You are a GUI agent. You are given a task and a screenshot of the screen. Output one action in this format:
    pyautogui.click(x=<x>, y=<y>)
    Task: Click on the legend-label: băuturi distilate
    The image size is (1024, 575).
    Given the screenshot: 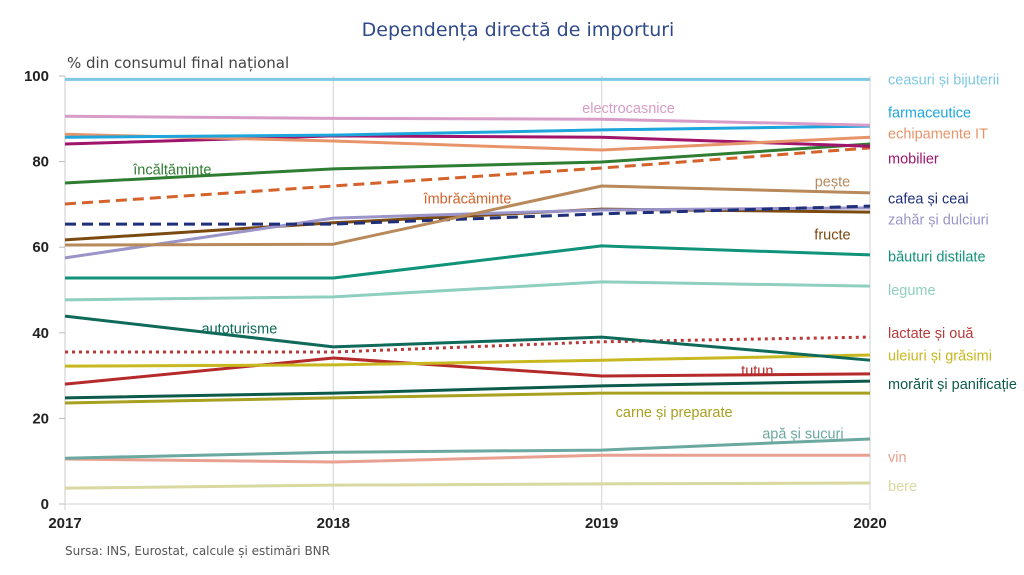 What is the action you would take?
    pyautogui.click(x=937, y=258)
    